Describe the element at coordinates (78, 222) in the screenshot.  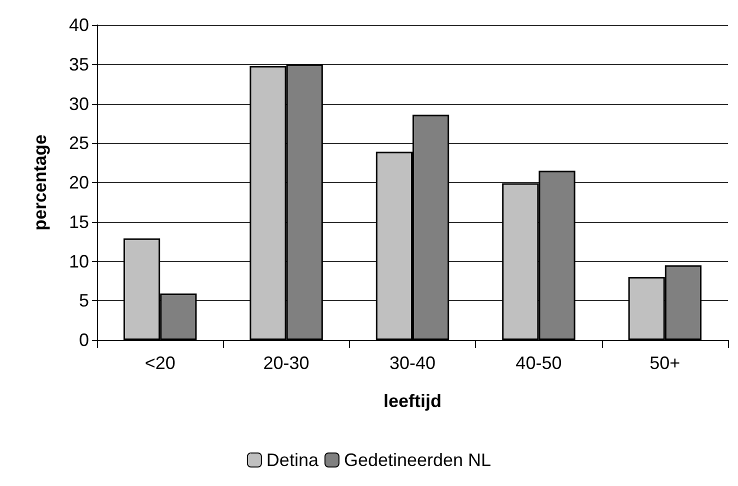
I see `y-tick-label: 15` at that location.